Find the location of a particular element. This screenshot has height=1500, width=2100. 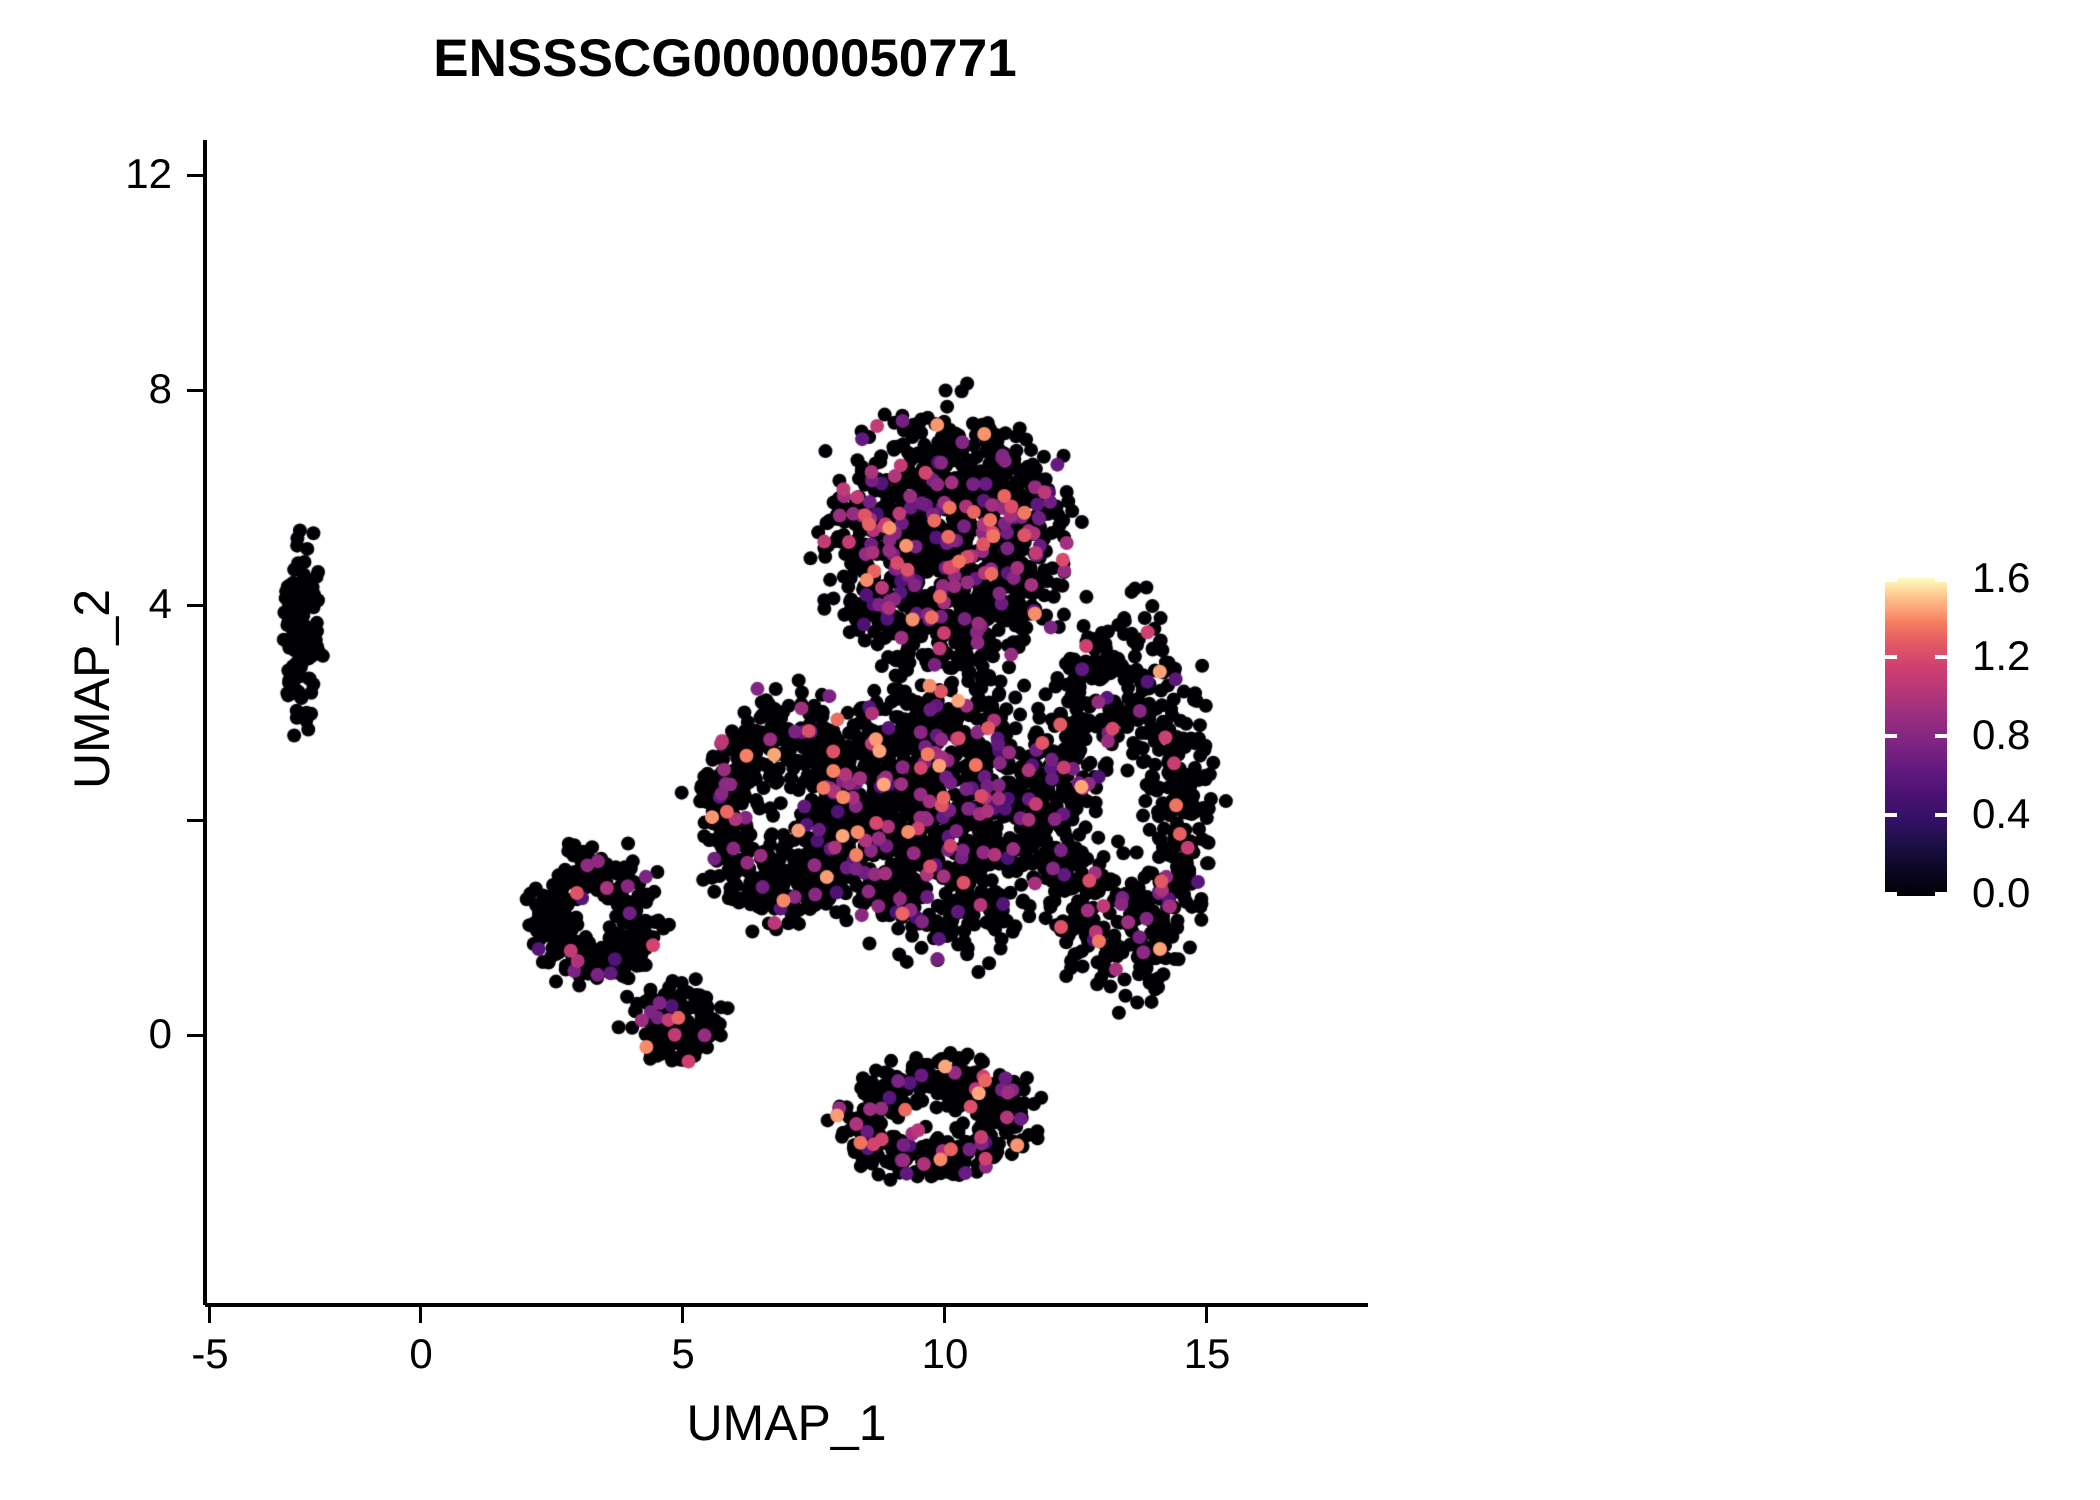

colorbar-label-0.4: 0.4 is located at coordinates (2001, 813).